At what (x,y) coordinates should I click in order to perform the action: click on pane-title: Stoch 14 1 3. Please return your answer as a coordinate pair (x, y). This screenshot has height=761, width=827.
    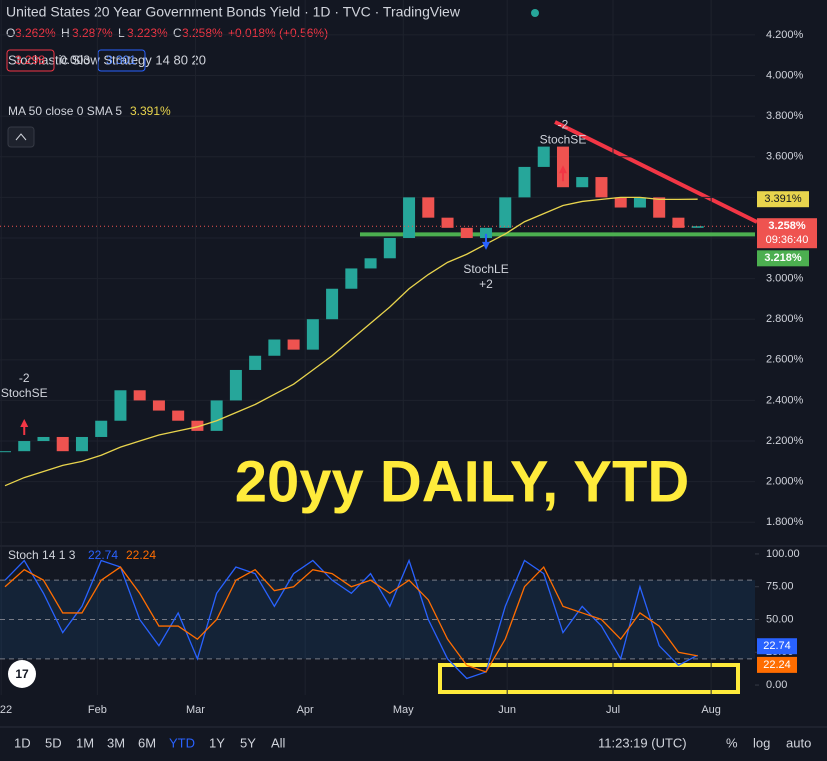
    Looking at the image, I should click on (42, 555).